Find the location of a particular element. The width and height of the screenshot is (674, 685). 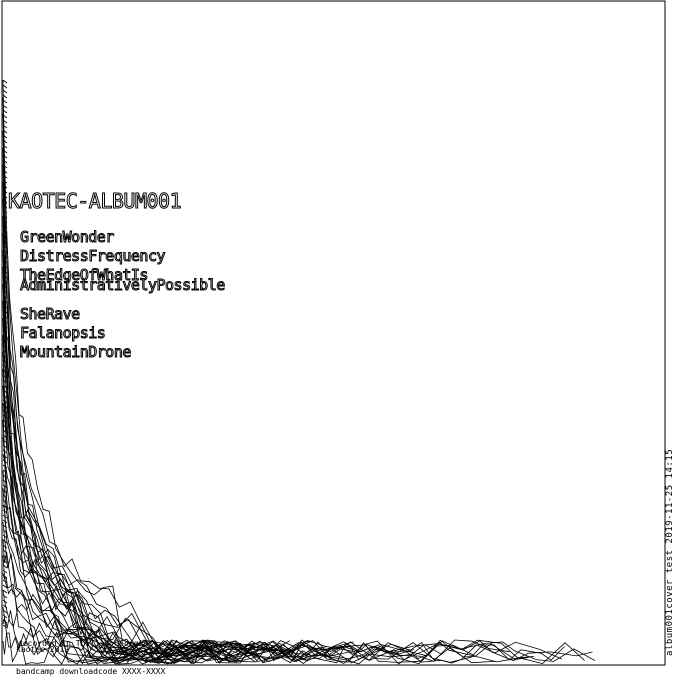

download-code: bandcamp downloadcode XXXX-XXXX is located at coordinates (91, 671).